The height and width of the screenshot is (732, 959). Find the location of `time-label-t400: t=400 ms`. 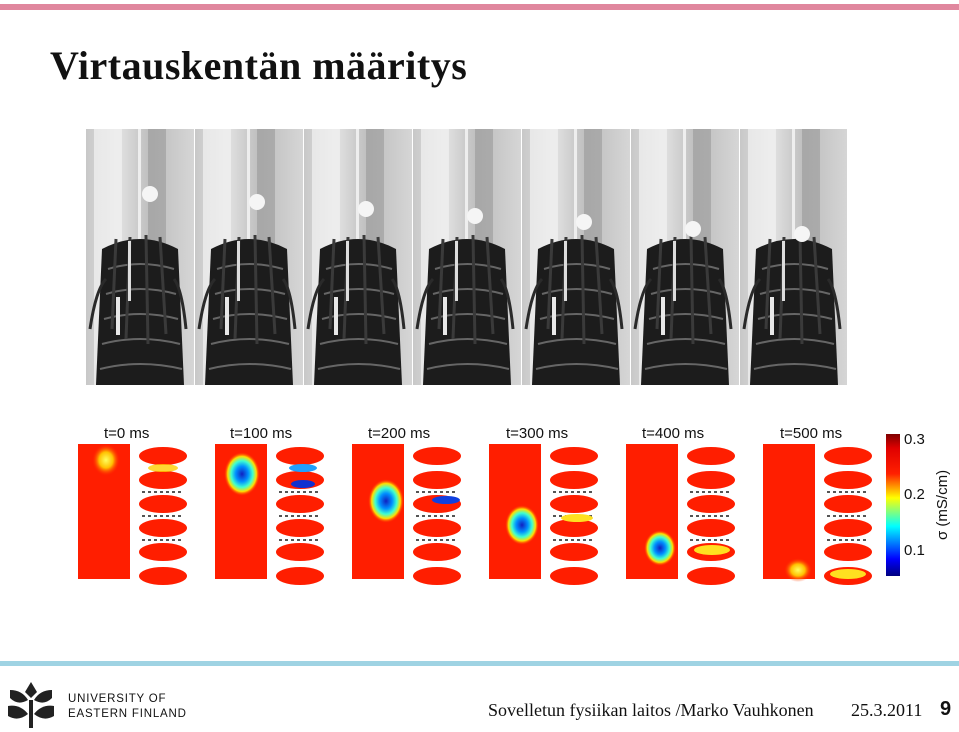

time-label-t400: t=400 ms is located at coordinates (673, 433).